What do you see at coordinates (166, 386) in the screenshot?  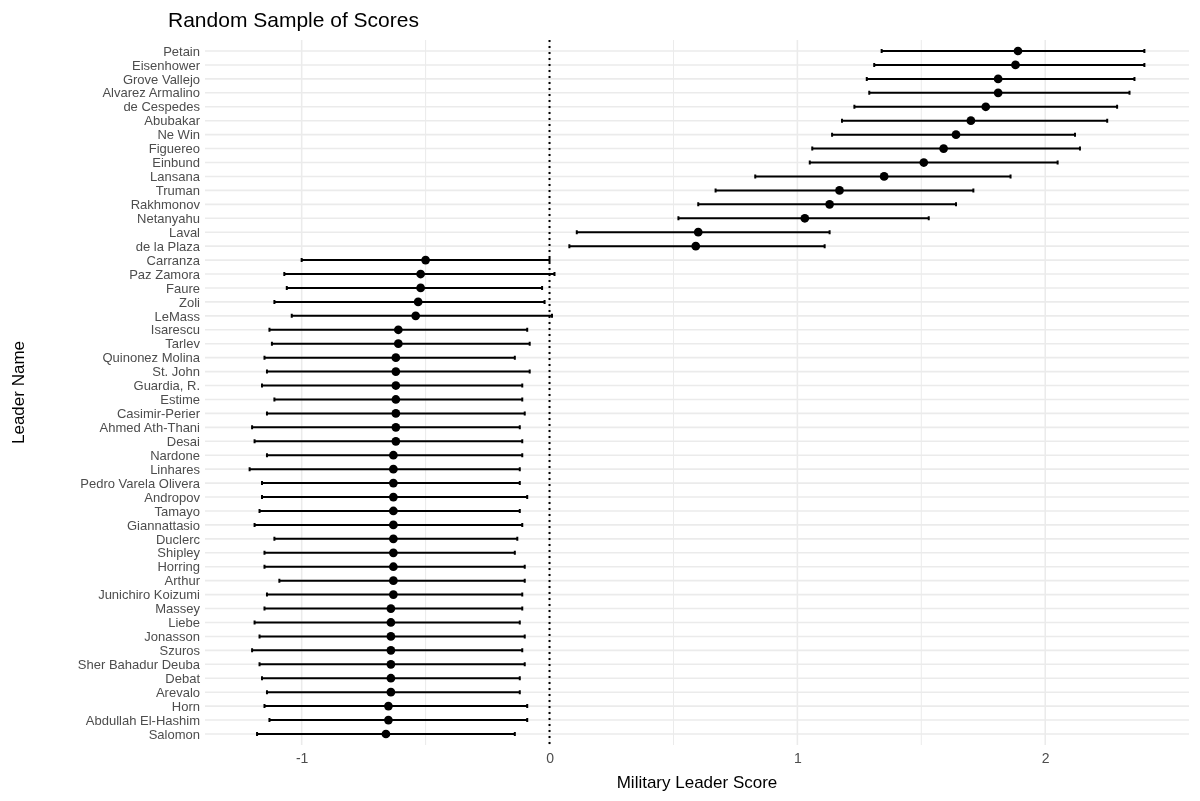 I see `y-tick-label: Guardia, R.` at bounding box center [166, 386].